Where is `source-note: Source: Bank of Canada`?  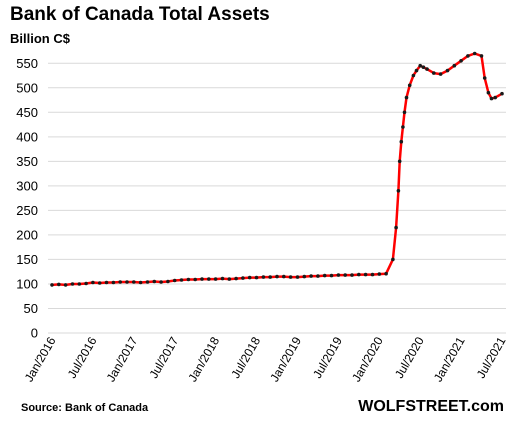
source-note: Source: Bank of Canada is located at coordinates (85, 408).